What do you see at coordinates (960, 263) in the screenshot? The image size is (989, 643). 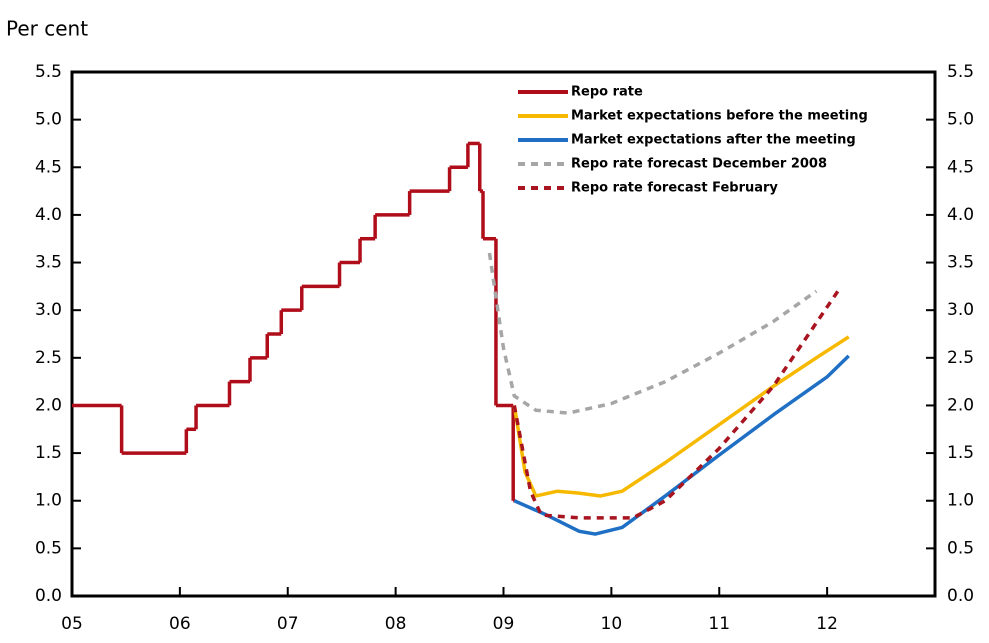 I see `y2-tick-label: 3.5` at bounding box center [960, 263].